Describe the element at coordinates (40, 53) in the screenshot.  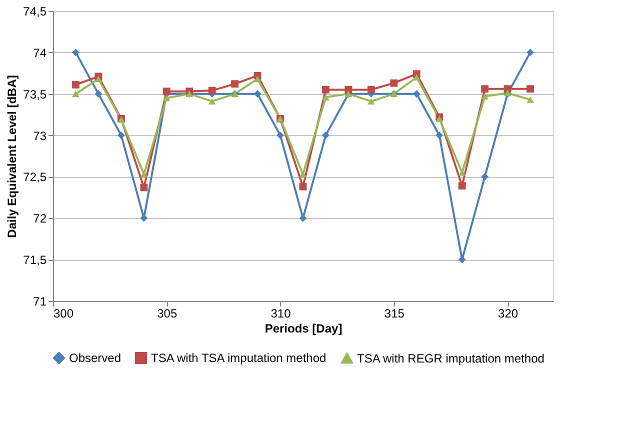
I see `y-tick-label: 74` at that location.